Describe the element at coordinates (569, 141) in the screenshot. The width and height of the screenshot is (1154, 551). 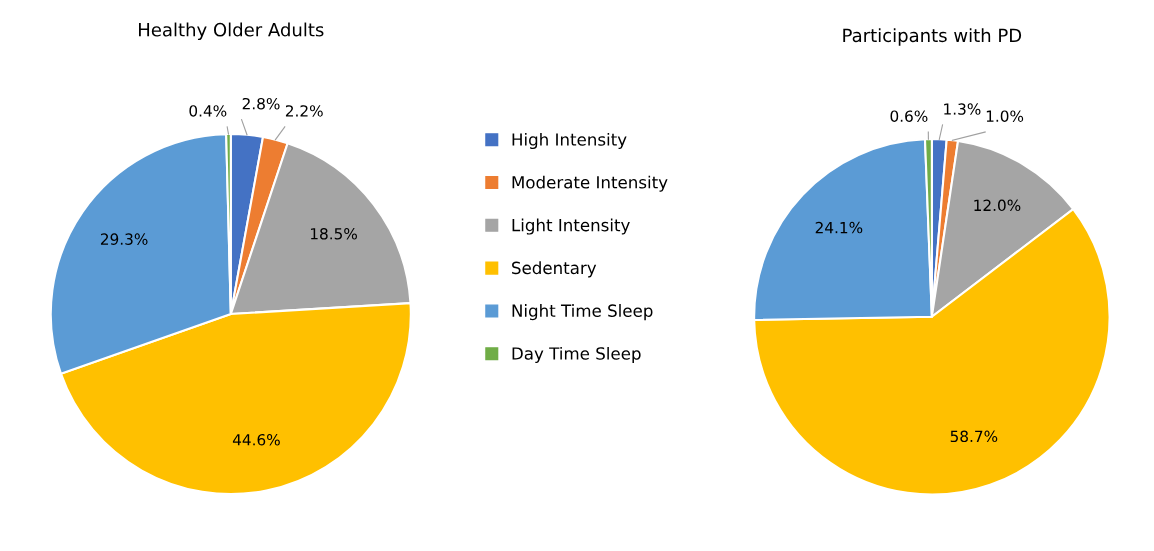
I see `legend-label: High Intensity` at that location.